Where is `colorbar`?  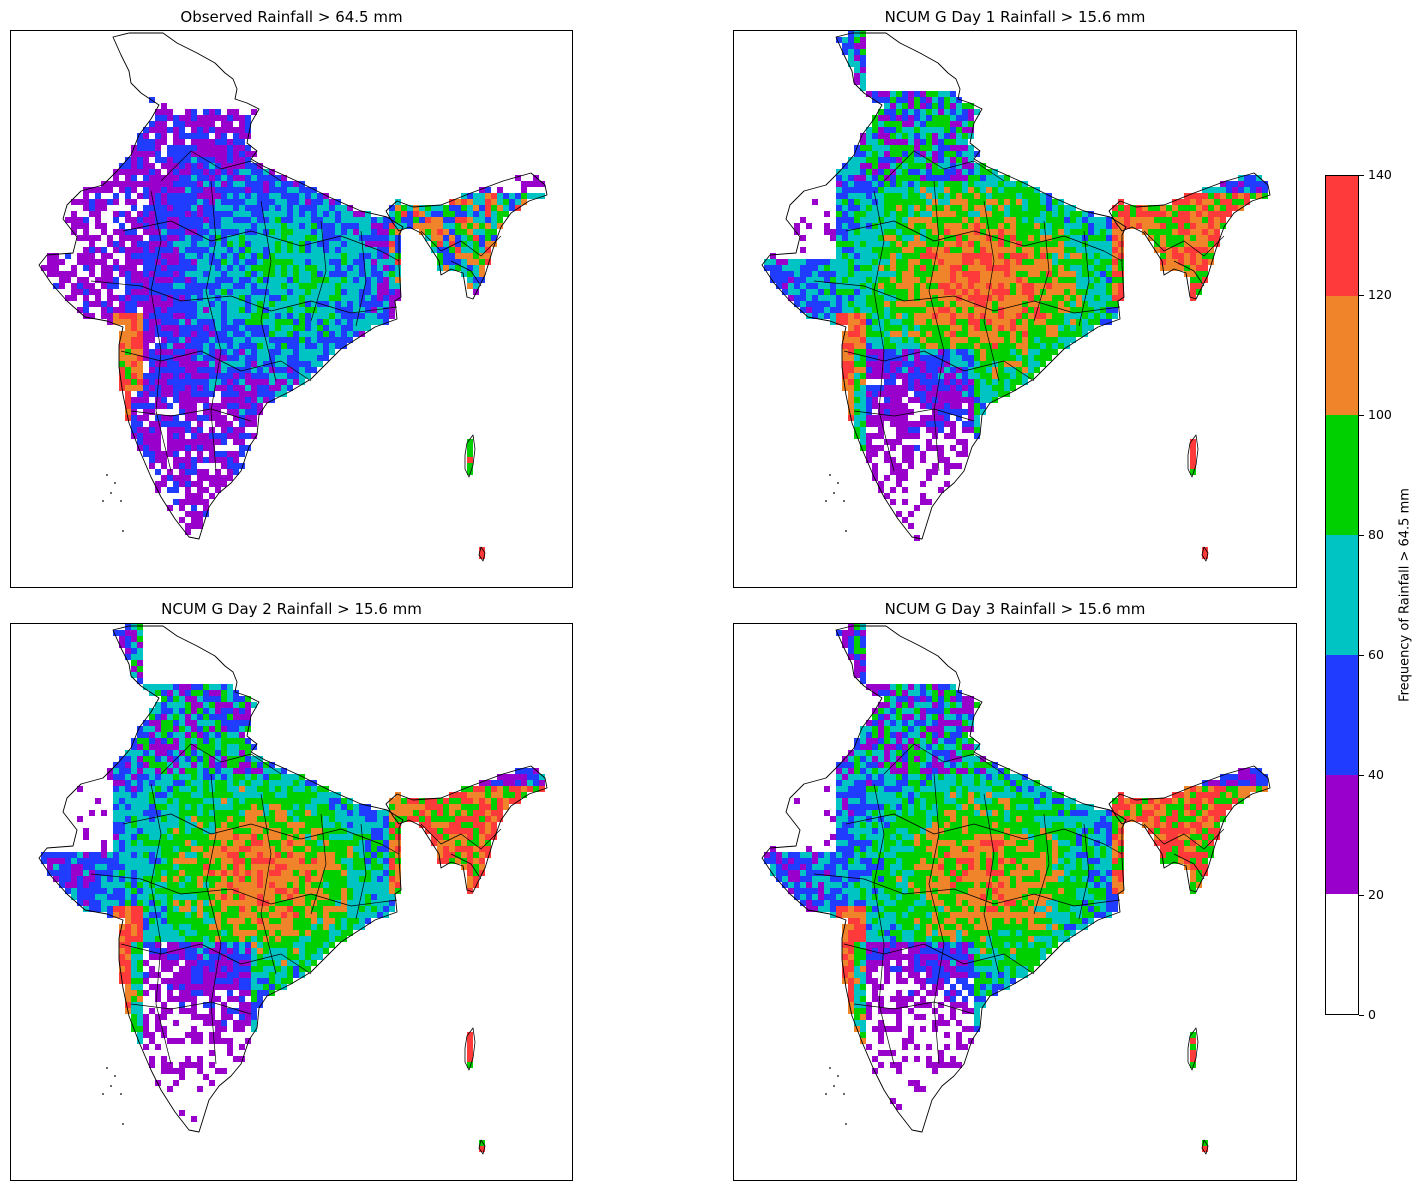
colorbar is located at coordinates (1342, 595).